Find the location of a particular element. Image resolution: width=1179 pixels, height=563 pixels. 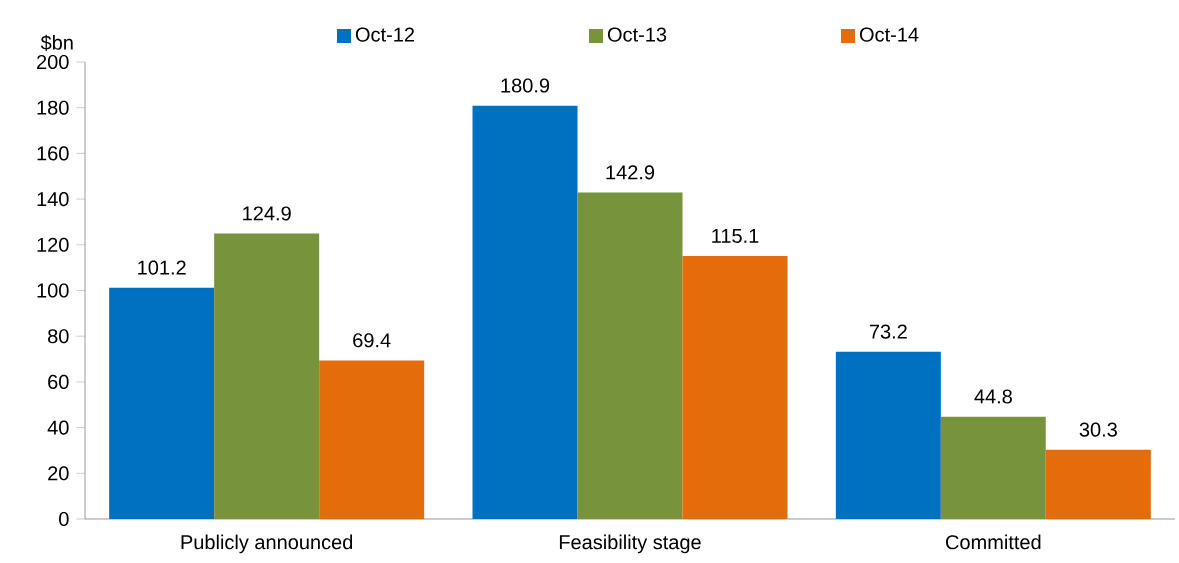

data-label: 124.9 is located at coordinates (267, 213).